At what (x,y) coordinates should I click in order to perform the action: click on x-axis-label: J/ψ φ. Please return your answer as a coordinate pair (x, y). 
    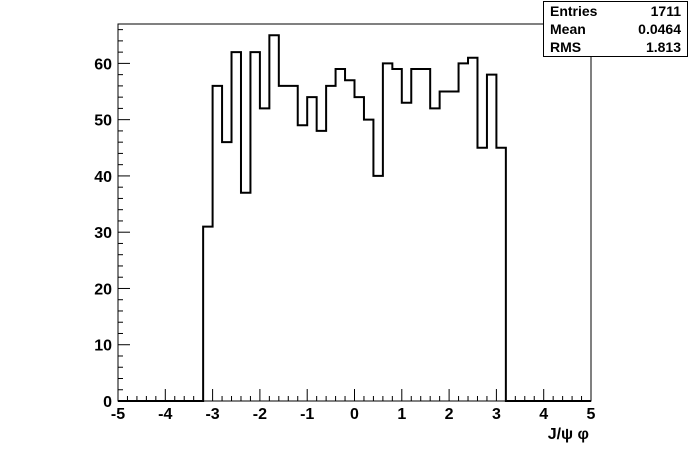
    Looking at the image, I should click on (568, 434).